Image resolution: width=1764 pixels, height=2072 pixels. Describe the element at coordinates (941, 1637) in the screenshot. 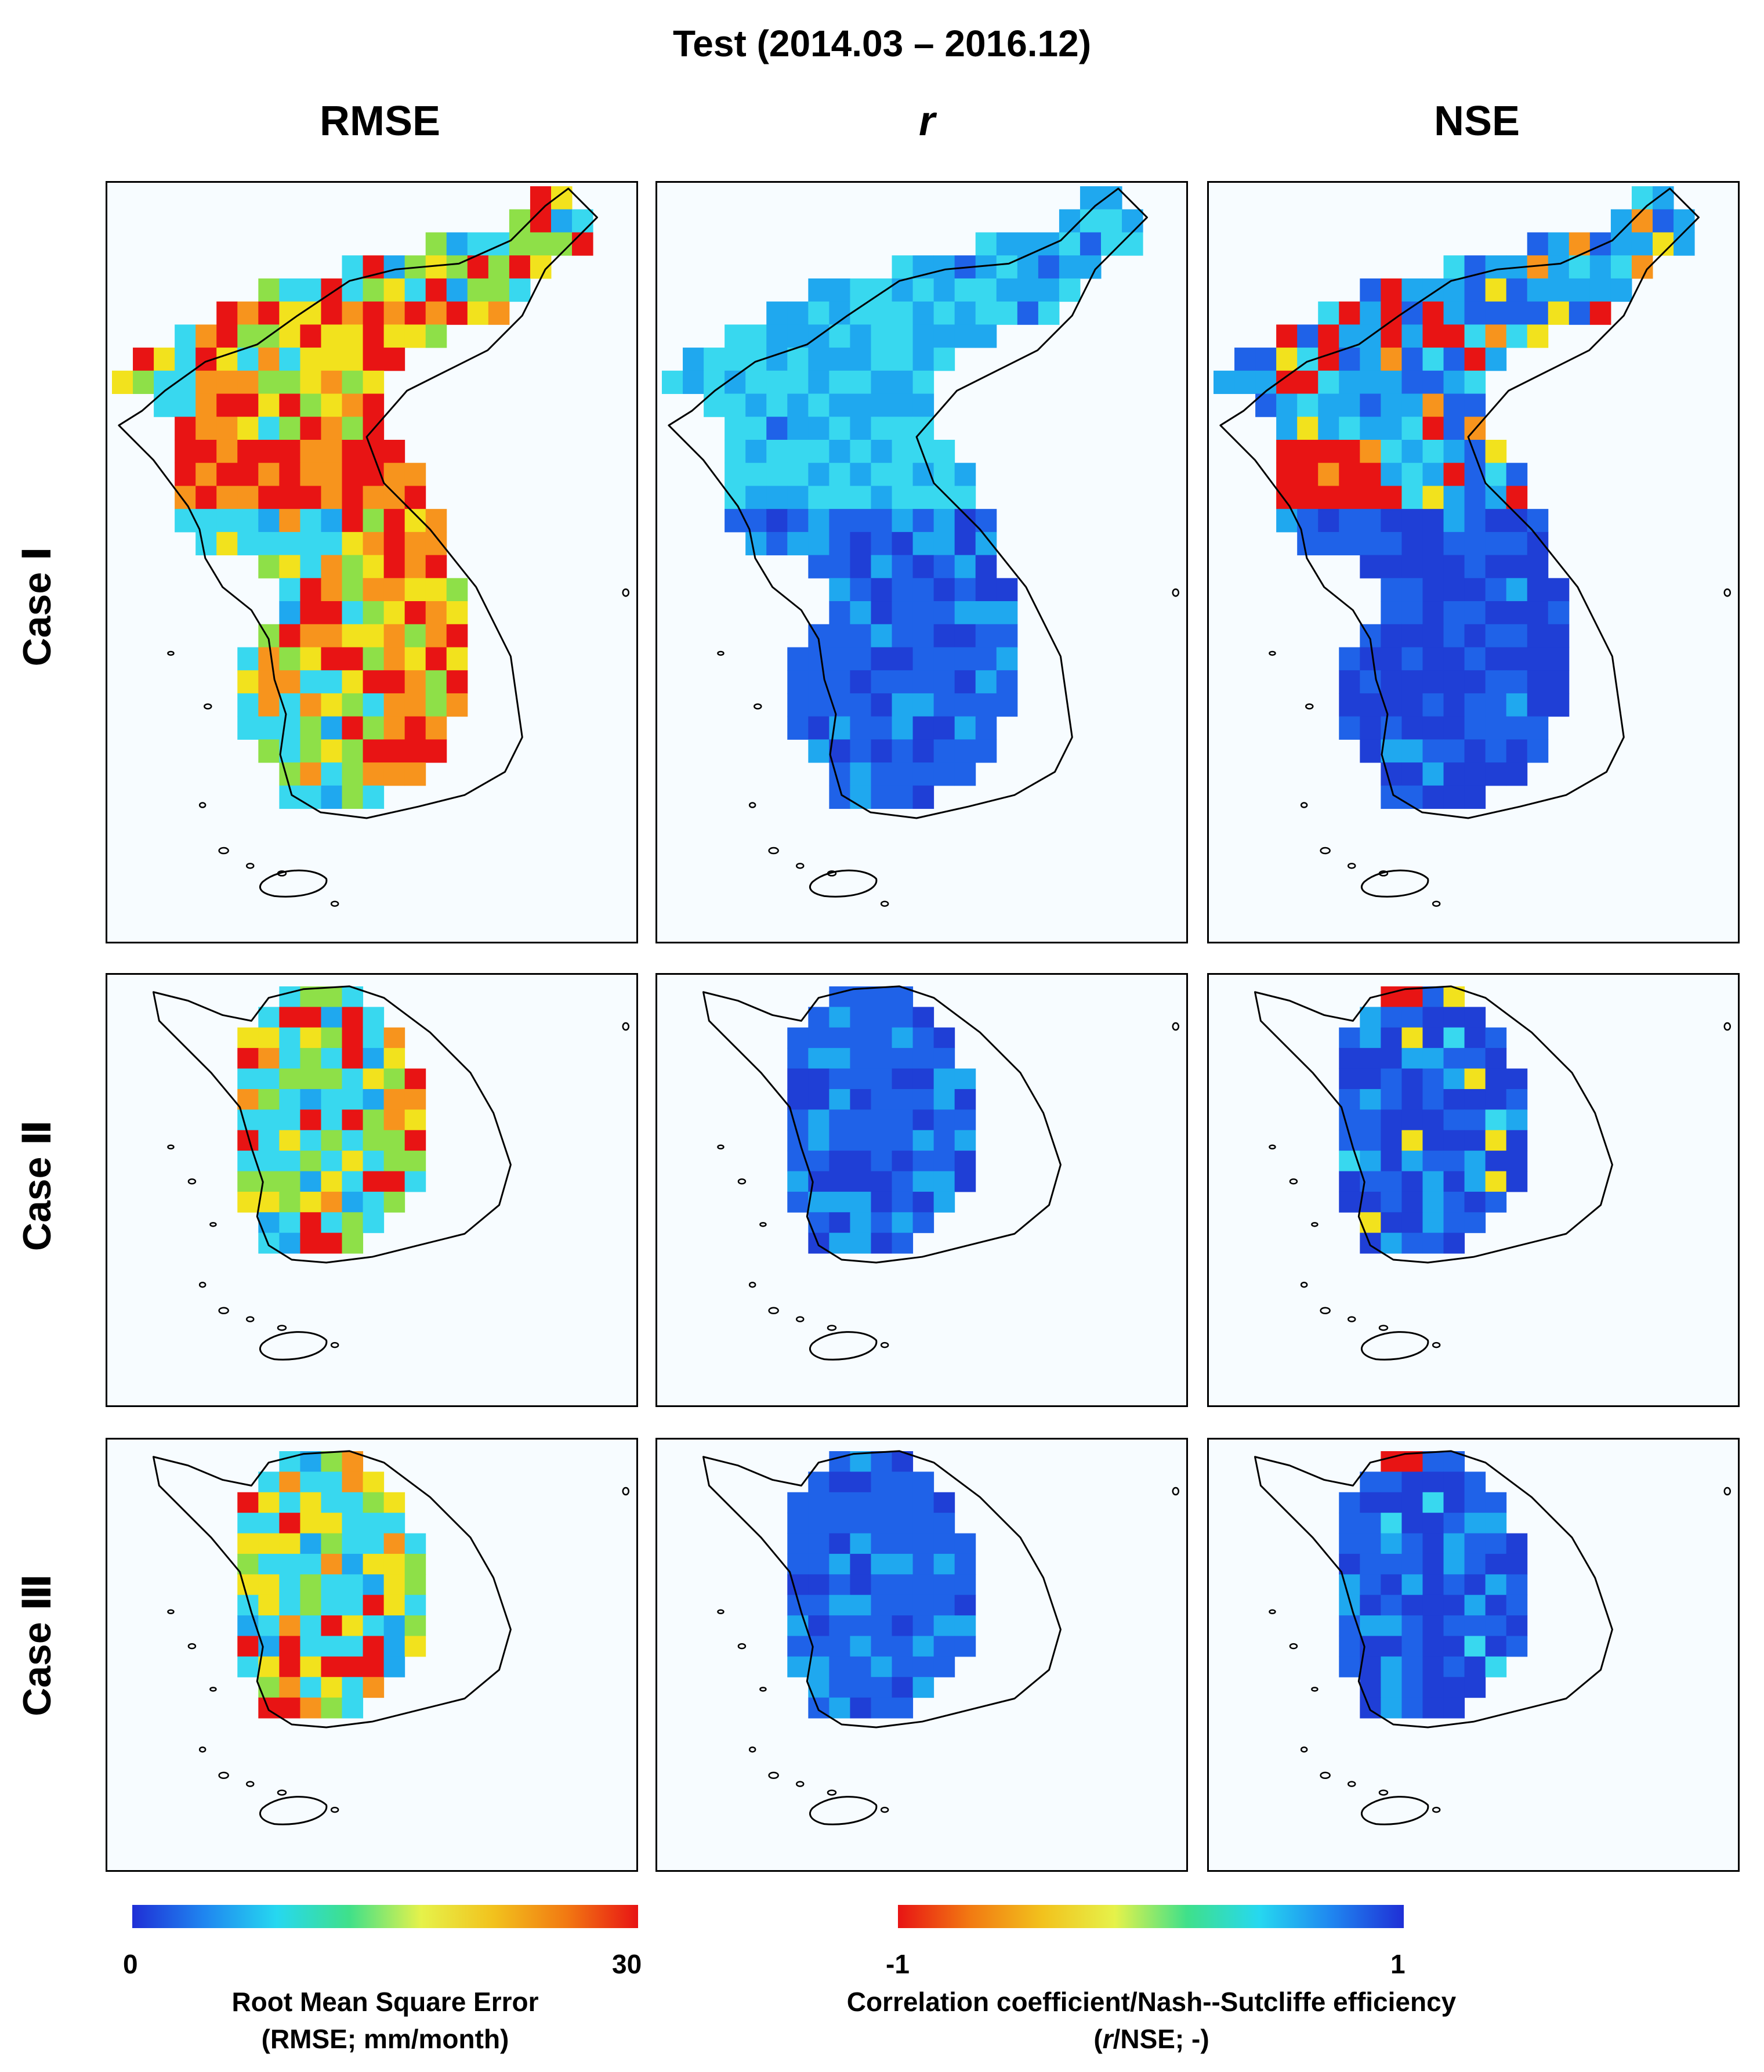

I see `map-canvas` at that location.